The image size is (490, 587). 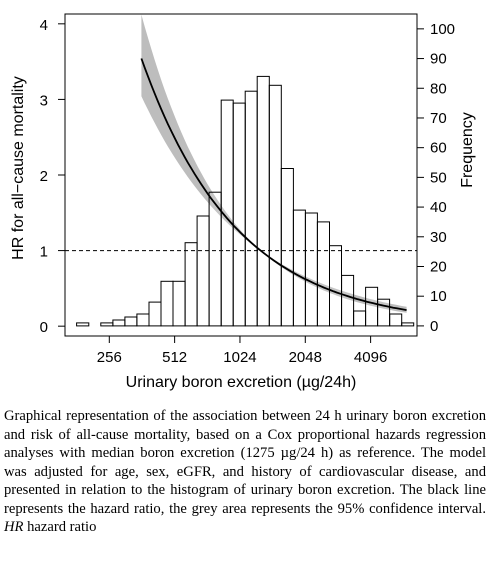 What do you see at coordinates (442, 29) in the screenshot?
I see `y-right-tick-label: 100` at bounding box center [442, 29].